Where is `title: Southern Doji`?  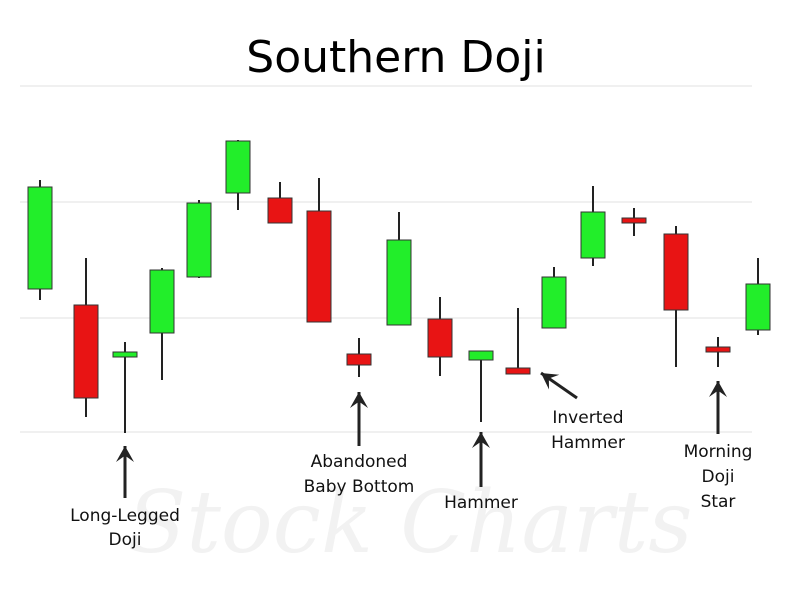
title: Southern Doji is located at coordinates (395, 57).